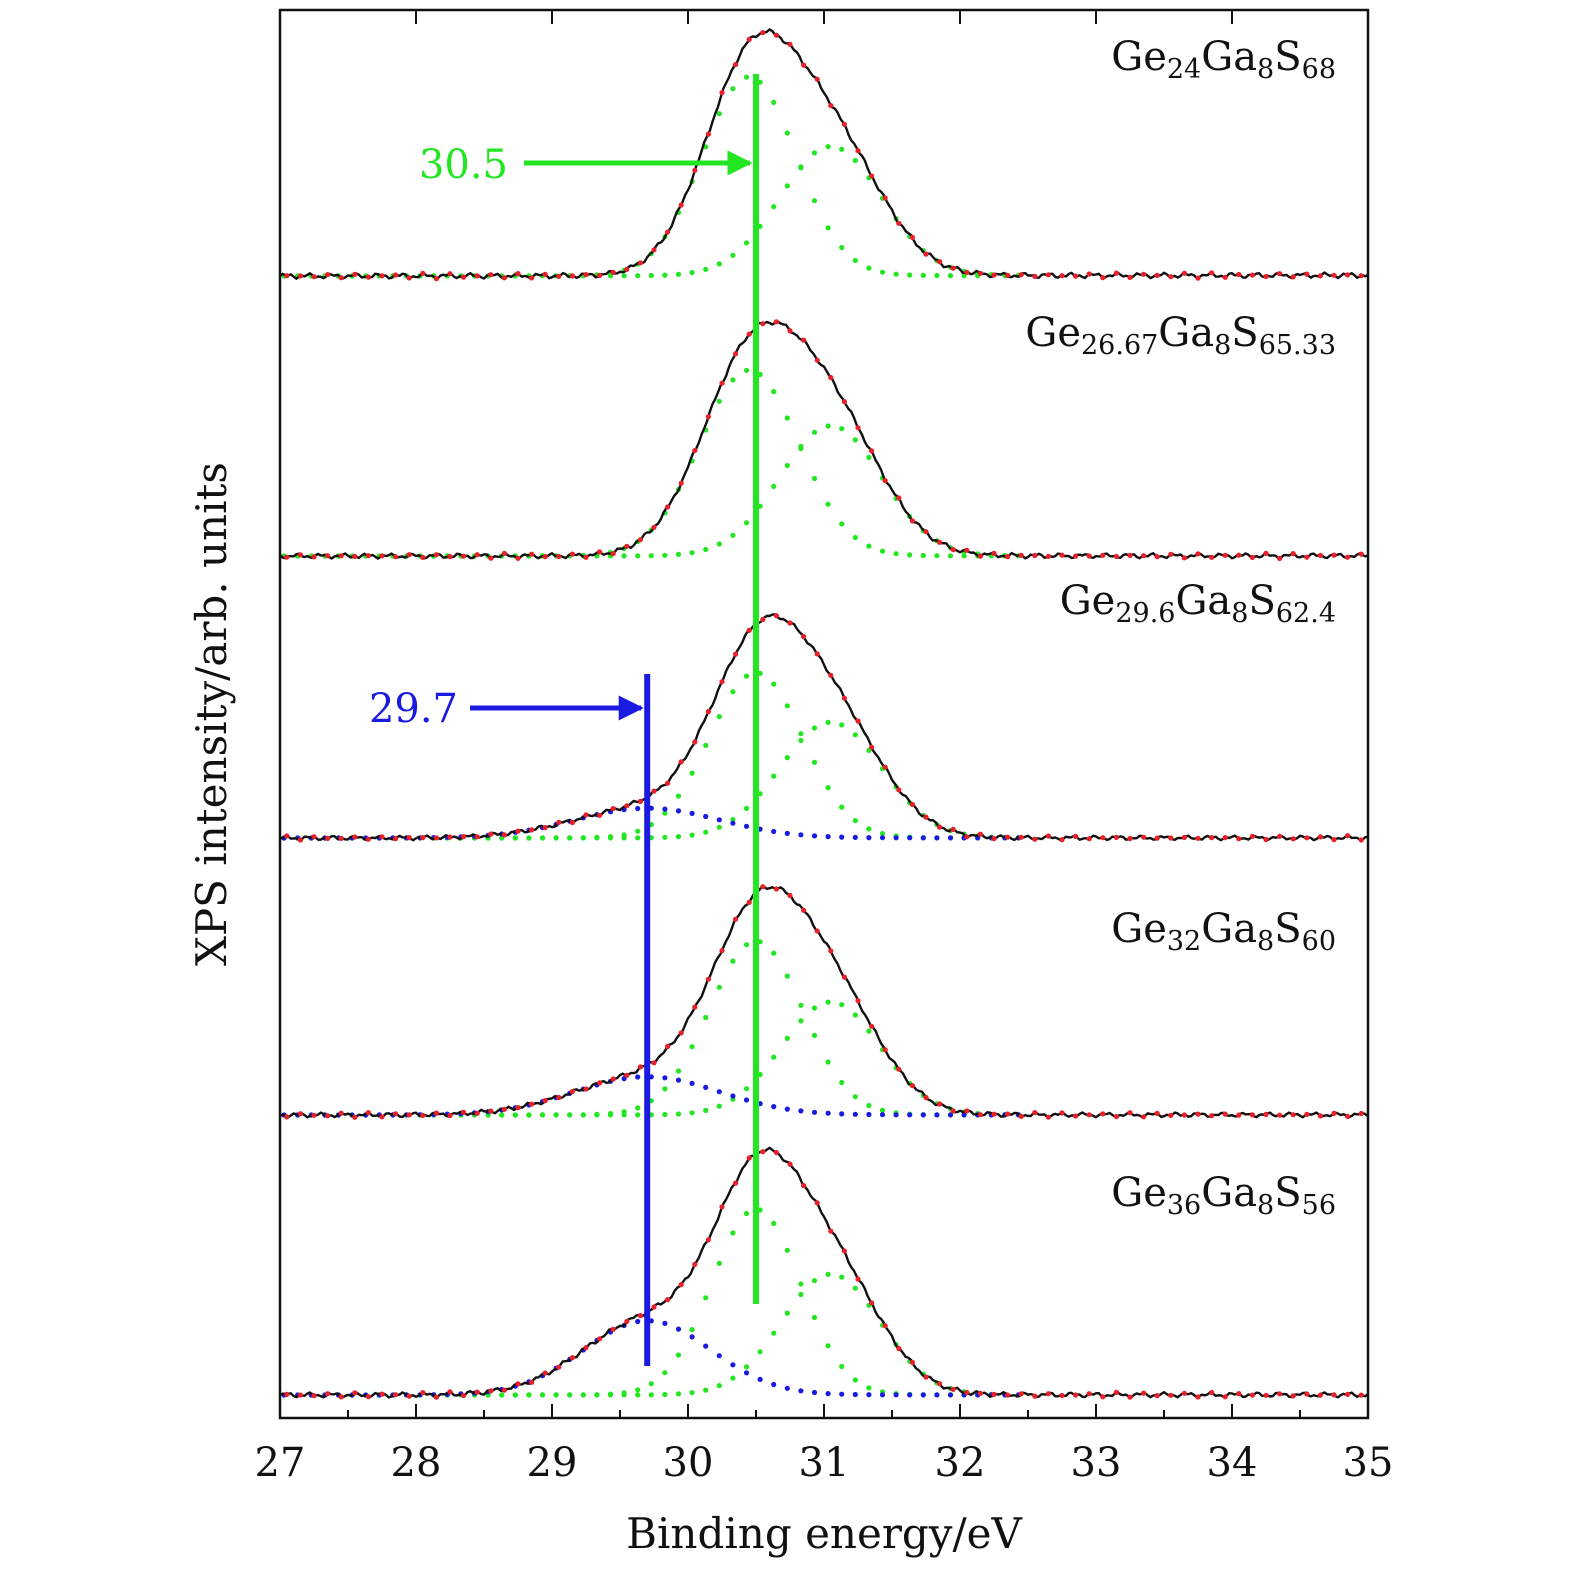 The width and height of the screenshot is (1575, 1575). Describe the element at coordinates (824, 1273) in the screenshot. I see `sample-trace: Ge36Ga8S56` at that location.